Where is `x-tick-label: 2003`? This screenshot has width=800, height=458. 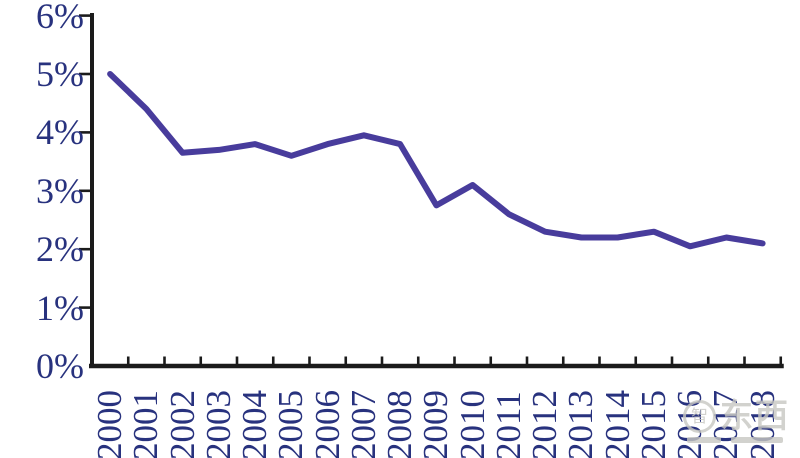 x-tick-label: 2003 is located at coordinates (218, 424).